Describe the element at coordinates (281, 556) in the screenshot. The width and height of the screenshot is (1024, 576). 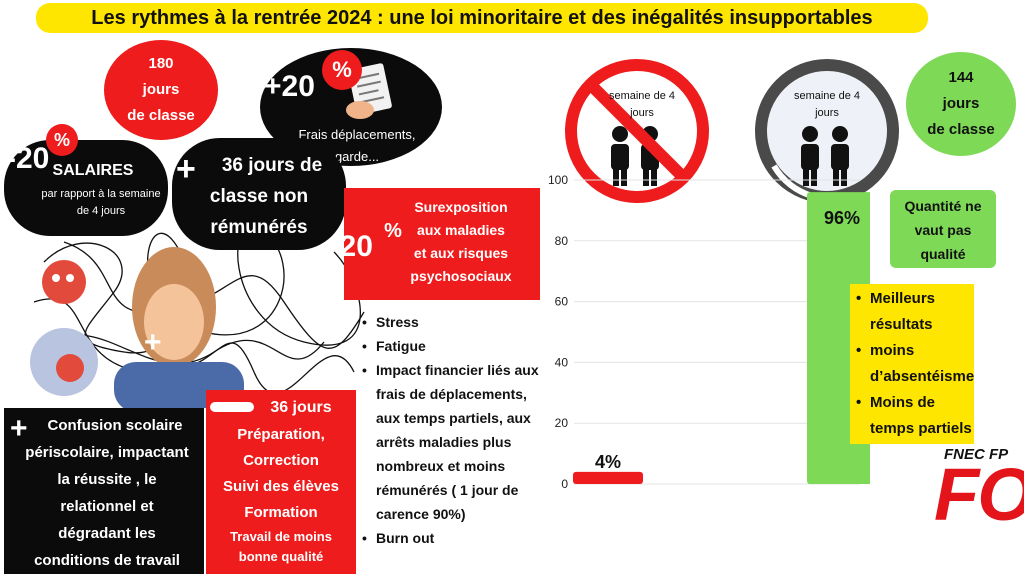
I see `extra-days-foot: bonne qualité` at that location.